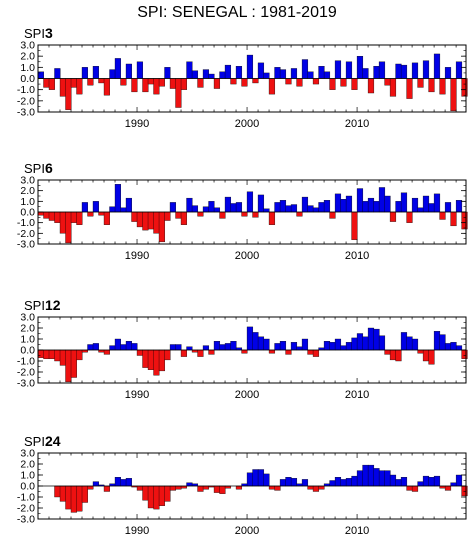  I want to click on x-tick-label: 2000, so click(247, 124).